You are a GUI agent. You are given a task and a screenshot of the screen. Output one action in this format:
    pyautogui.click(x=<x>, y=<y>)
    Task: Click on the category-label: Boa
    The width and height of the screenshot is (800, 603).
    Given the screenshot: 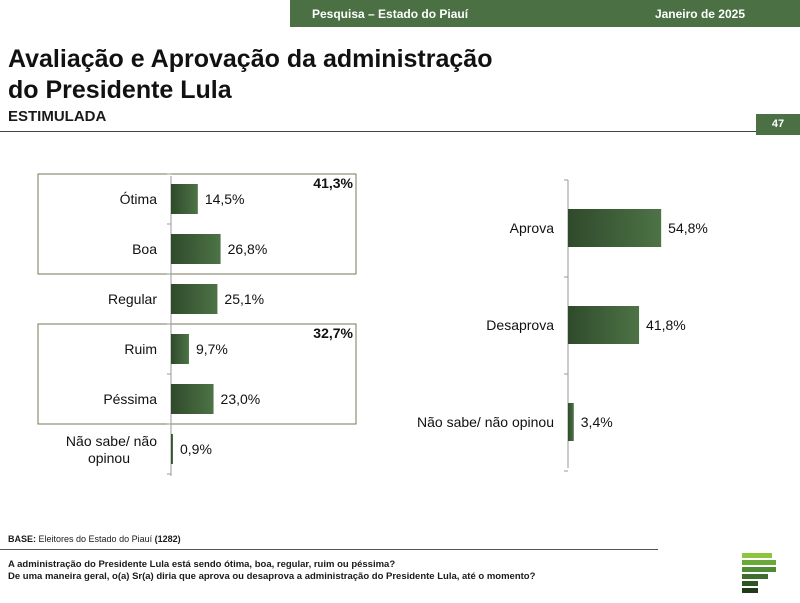 What is the action you would take?
    pyautogui.click(x=144, y=249)
    